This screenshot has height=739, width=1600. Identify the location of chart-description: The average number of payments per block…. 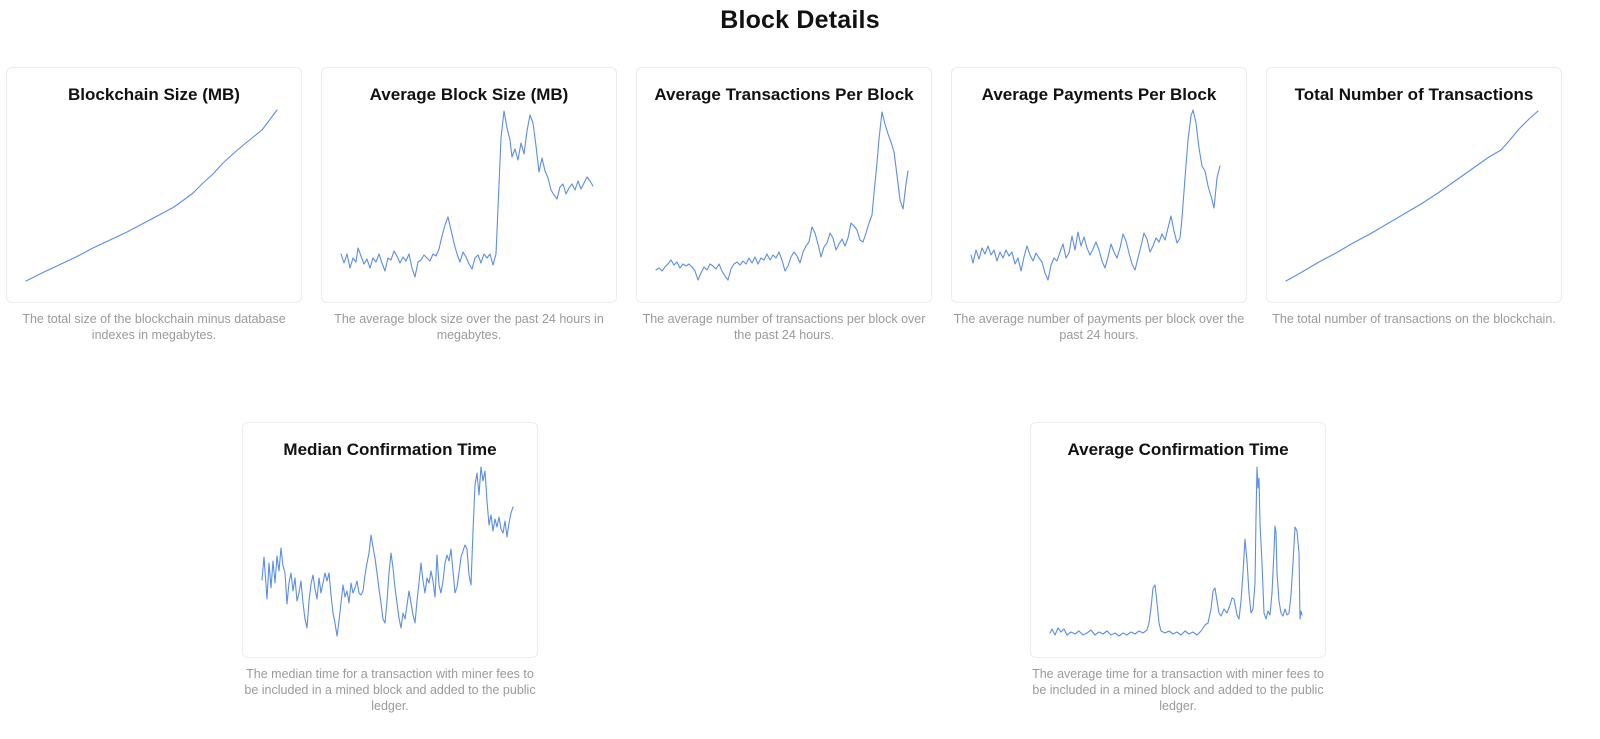
(1099, 327).